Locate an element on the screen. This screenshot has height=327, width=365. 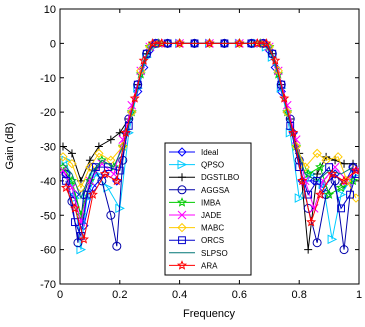
legend-label: ORCS is located at coordinates (212, 240).